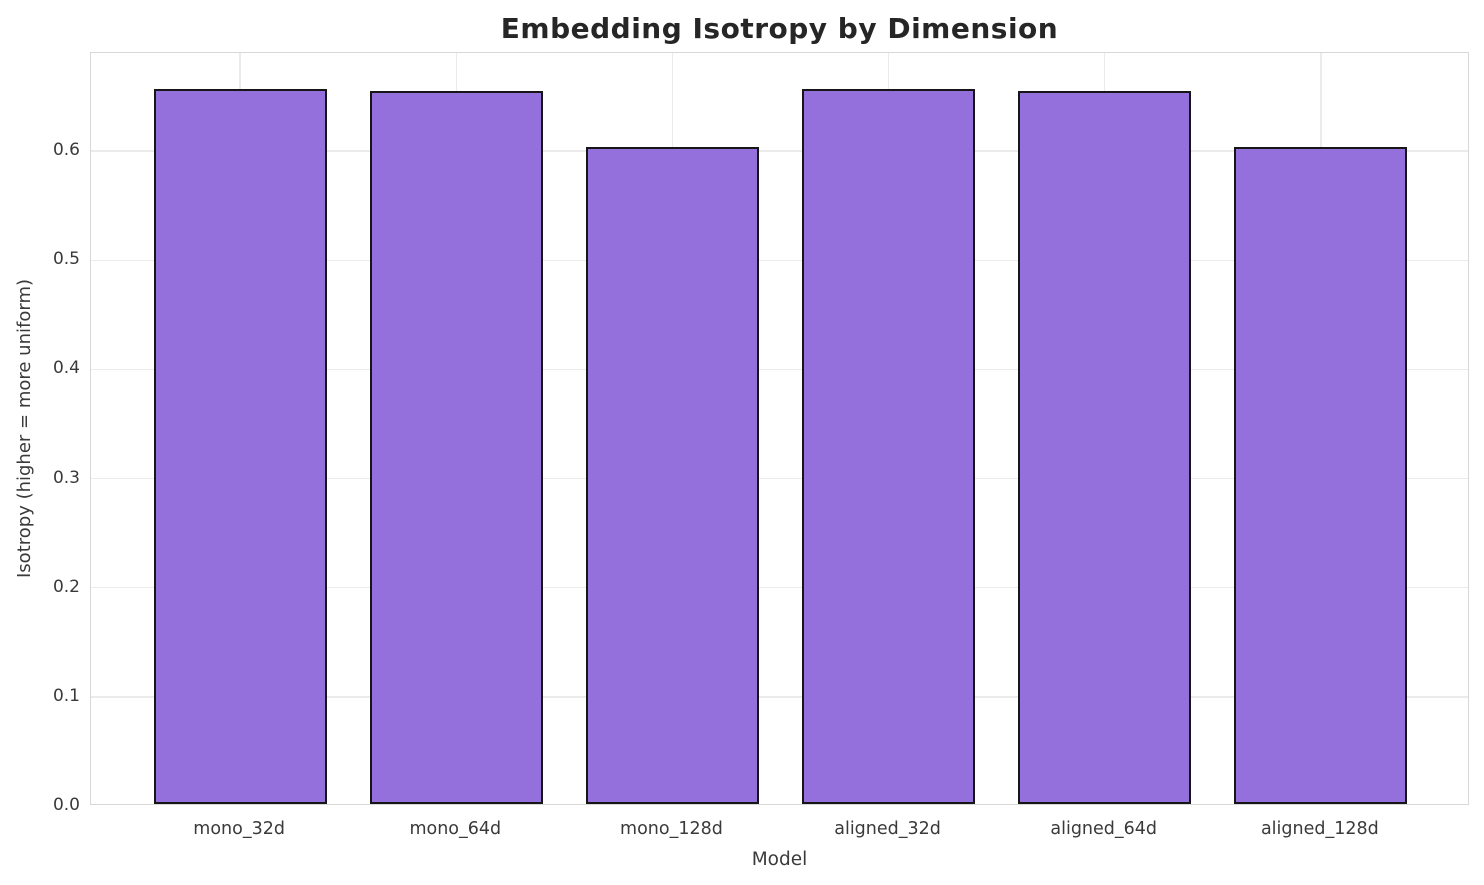 This screenshot has height=885, width=1484. Describe the element at coordinates (239, 829) in the screenshot. I see `x-tick-label: mono_32d` at that location.